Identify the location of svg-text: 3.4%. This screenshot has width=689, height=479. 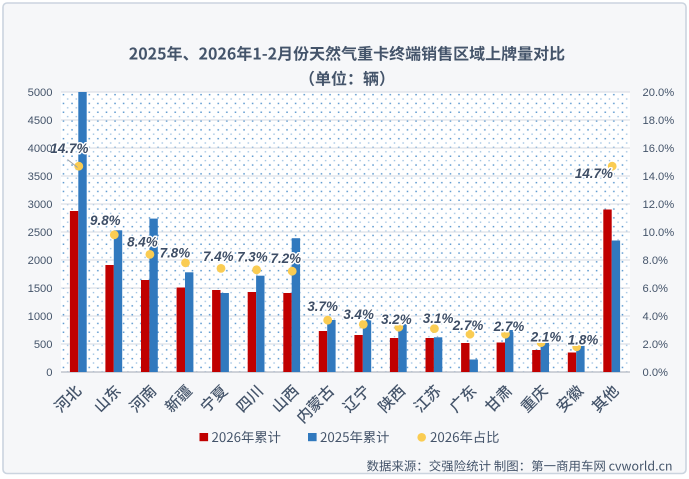
(358, 314).